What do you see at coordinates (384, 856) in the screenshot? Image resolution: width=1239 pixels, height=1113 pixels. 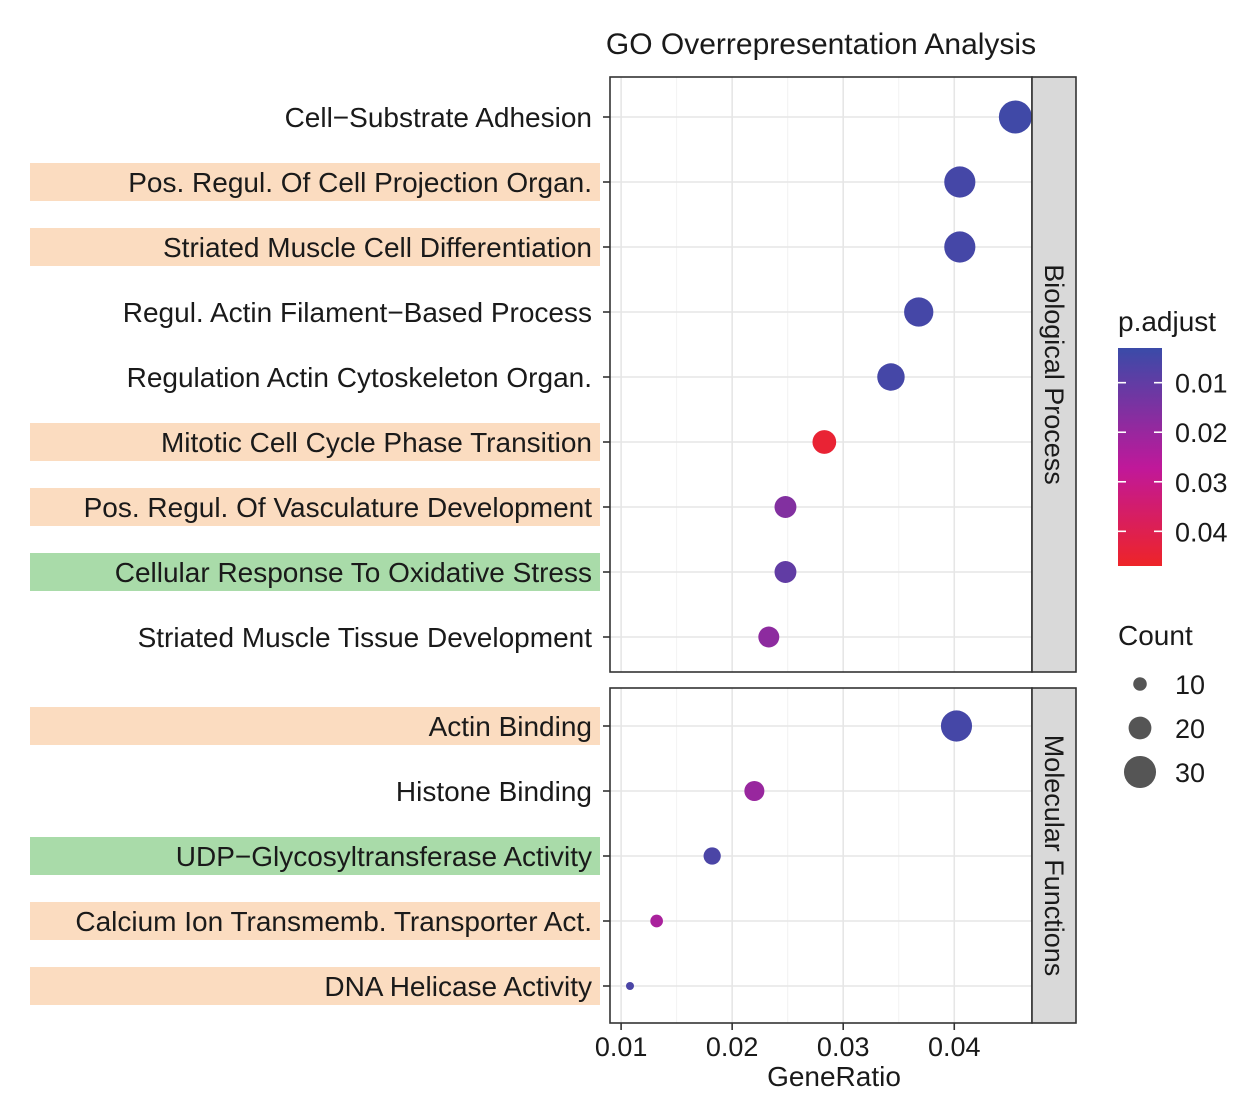 I see `term-label: UDP−Glycosyltransferase Activity` at bounding box center [384, 856].